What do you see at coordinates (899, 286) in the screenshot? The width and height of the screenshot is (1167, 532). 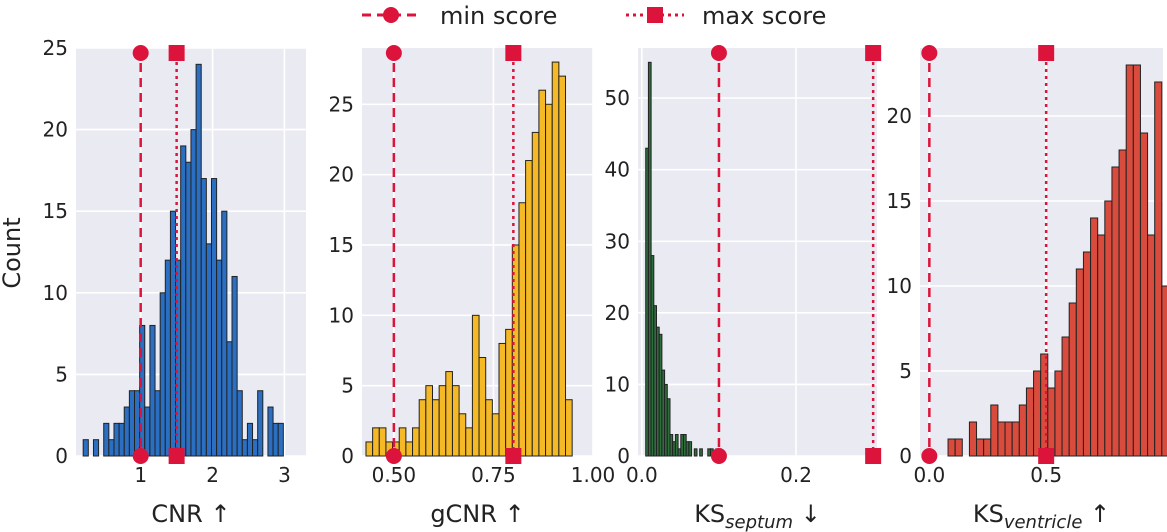 I see `y-tick-label: 10` at bounding box center [899, 286].